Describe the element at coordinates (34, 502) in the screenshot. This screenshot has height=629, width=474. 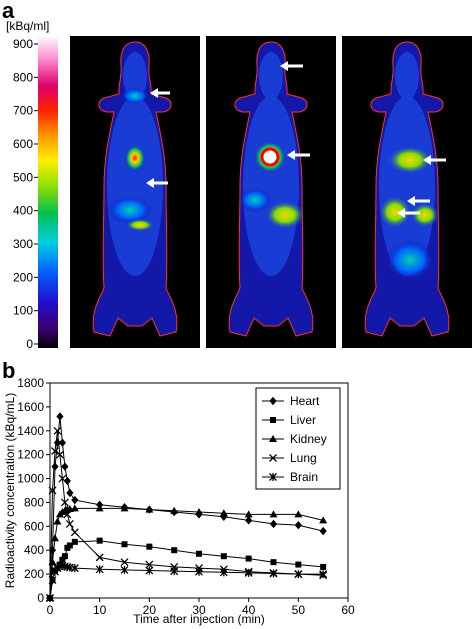
I see `y-tick-label: 800` at that location.